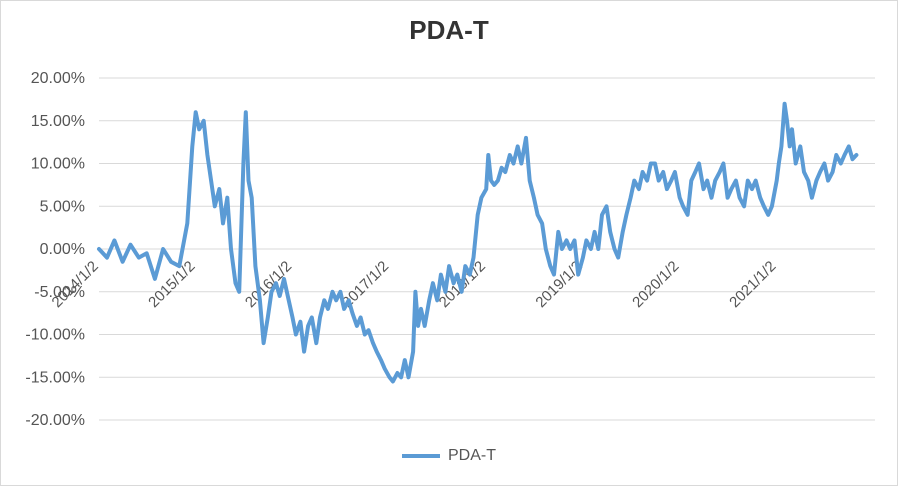  What do you see at coordinates (55, 420) in the screenshot?
I see `y-tick-label: -20.00%` at bounding box center [55, 420].